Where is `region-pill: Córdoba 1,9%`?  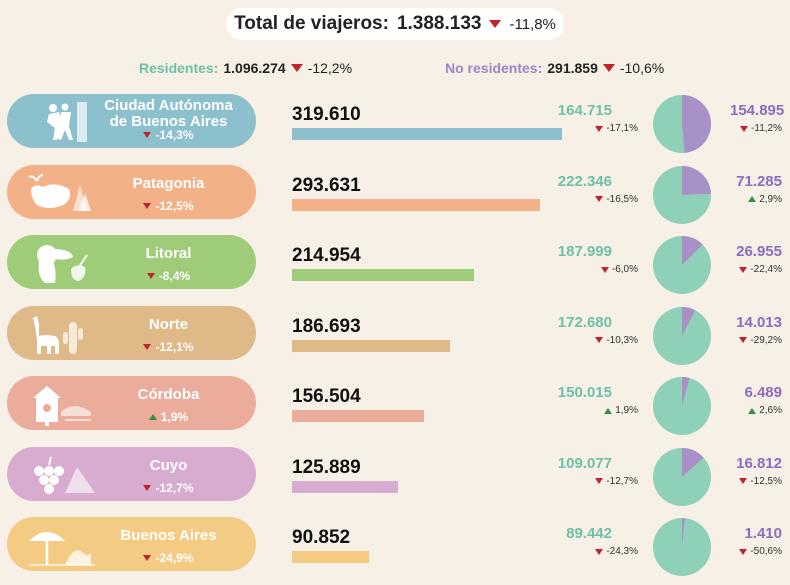
region-pill: Córdoba 1,9% is located at coordinates (131, 403).